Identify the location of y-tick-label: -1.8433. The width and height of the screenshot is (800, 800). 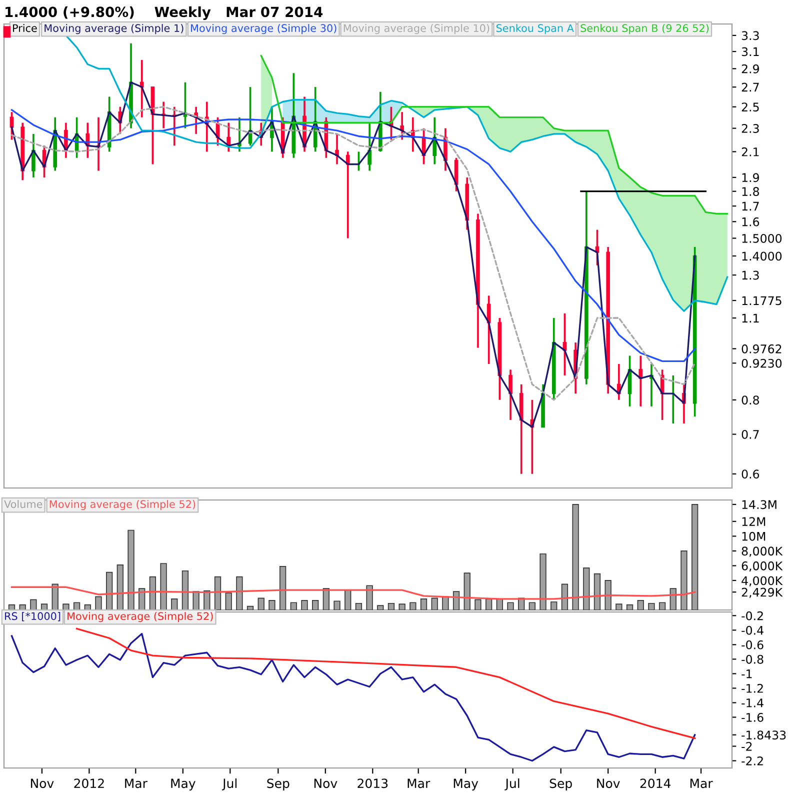
(764, 735).